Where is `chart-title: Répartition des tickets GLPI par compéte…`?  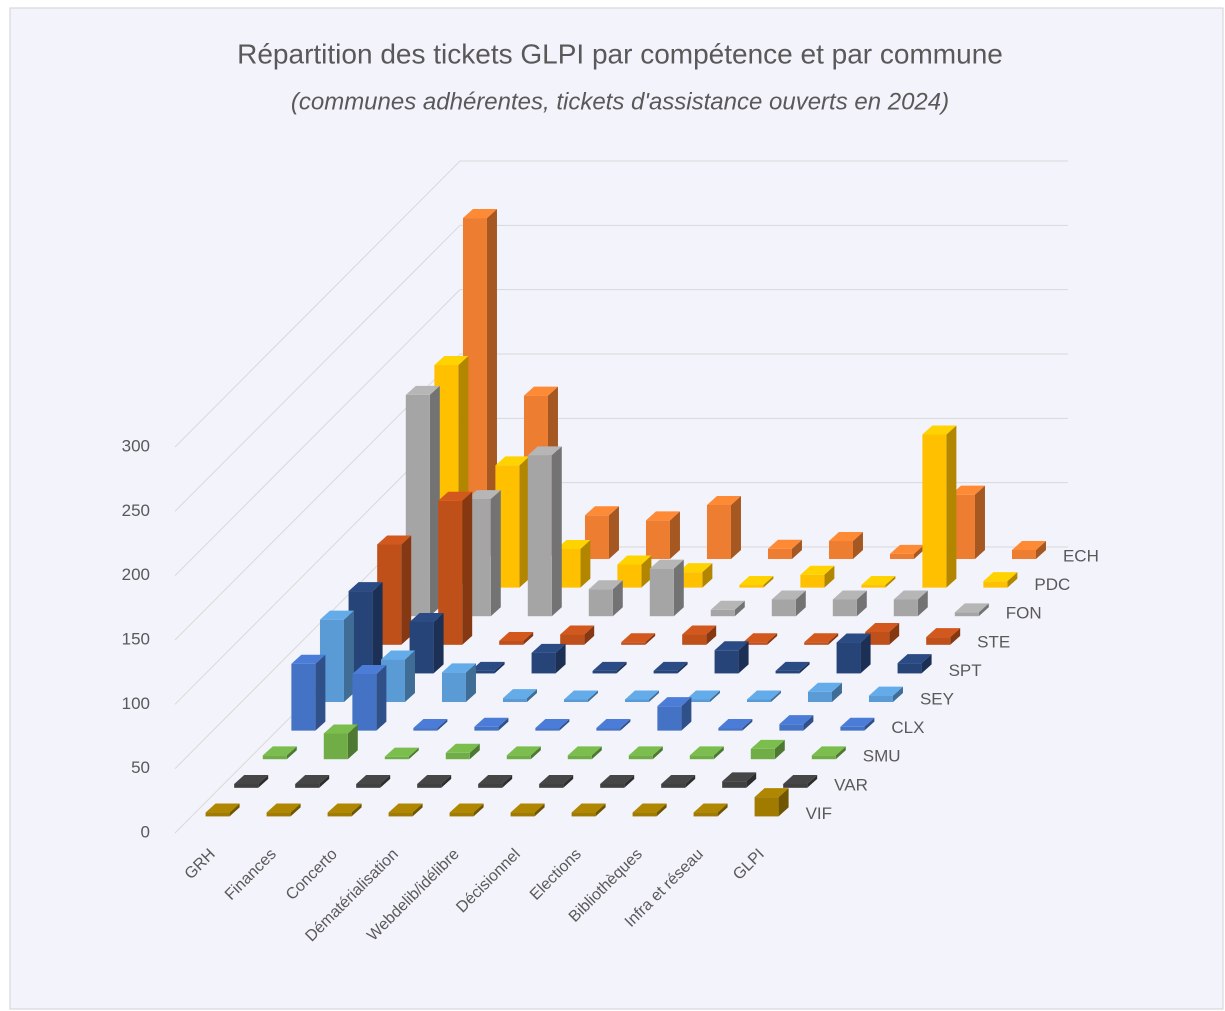 chart-title: Répartition des tickets GLPI par compéte… is located at coordinates (620, 53).